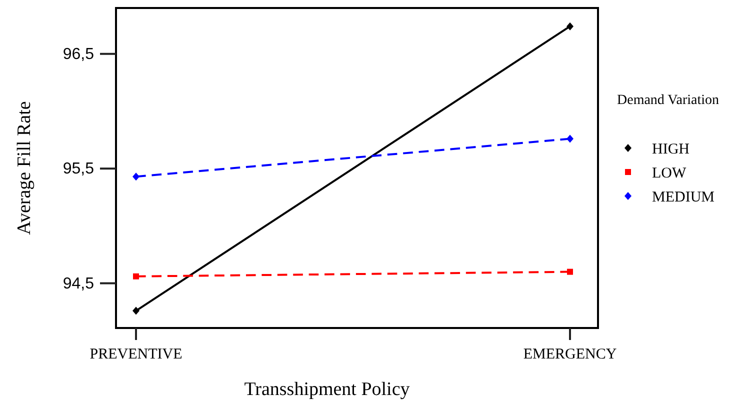  What do you see at coordinates (327, 389) in the screenshot?
I see `x-axis-title: Transshipment Policy` at bounding box center [327, 389].